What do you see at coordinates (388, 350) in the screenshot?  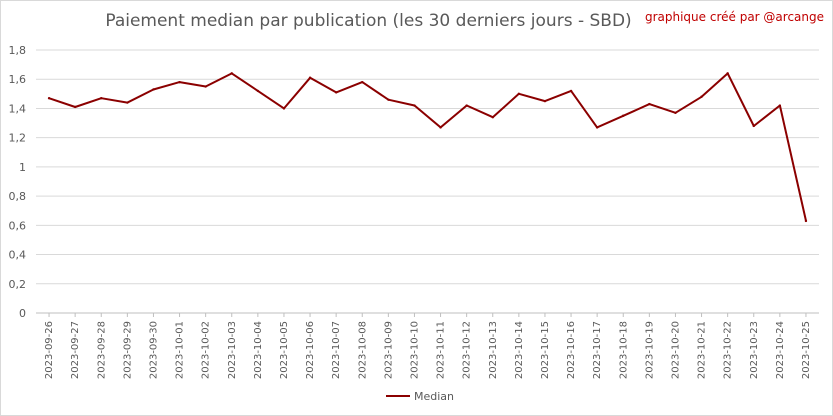 I see `x-tick-label: 2023-10-09` at bounding box center [388, 350].